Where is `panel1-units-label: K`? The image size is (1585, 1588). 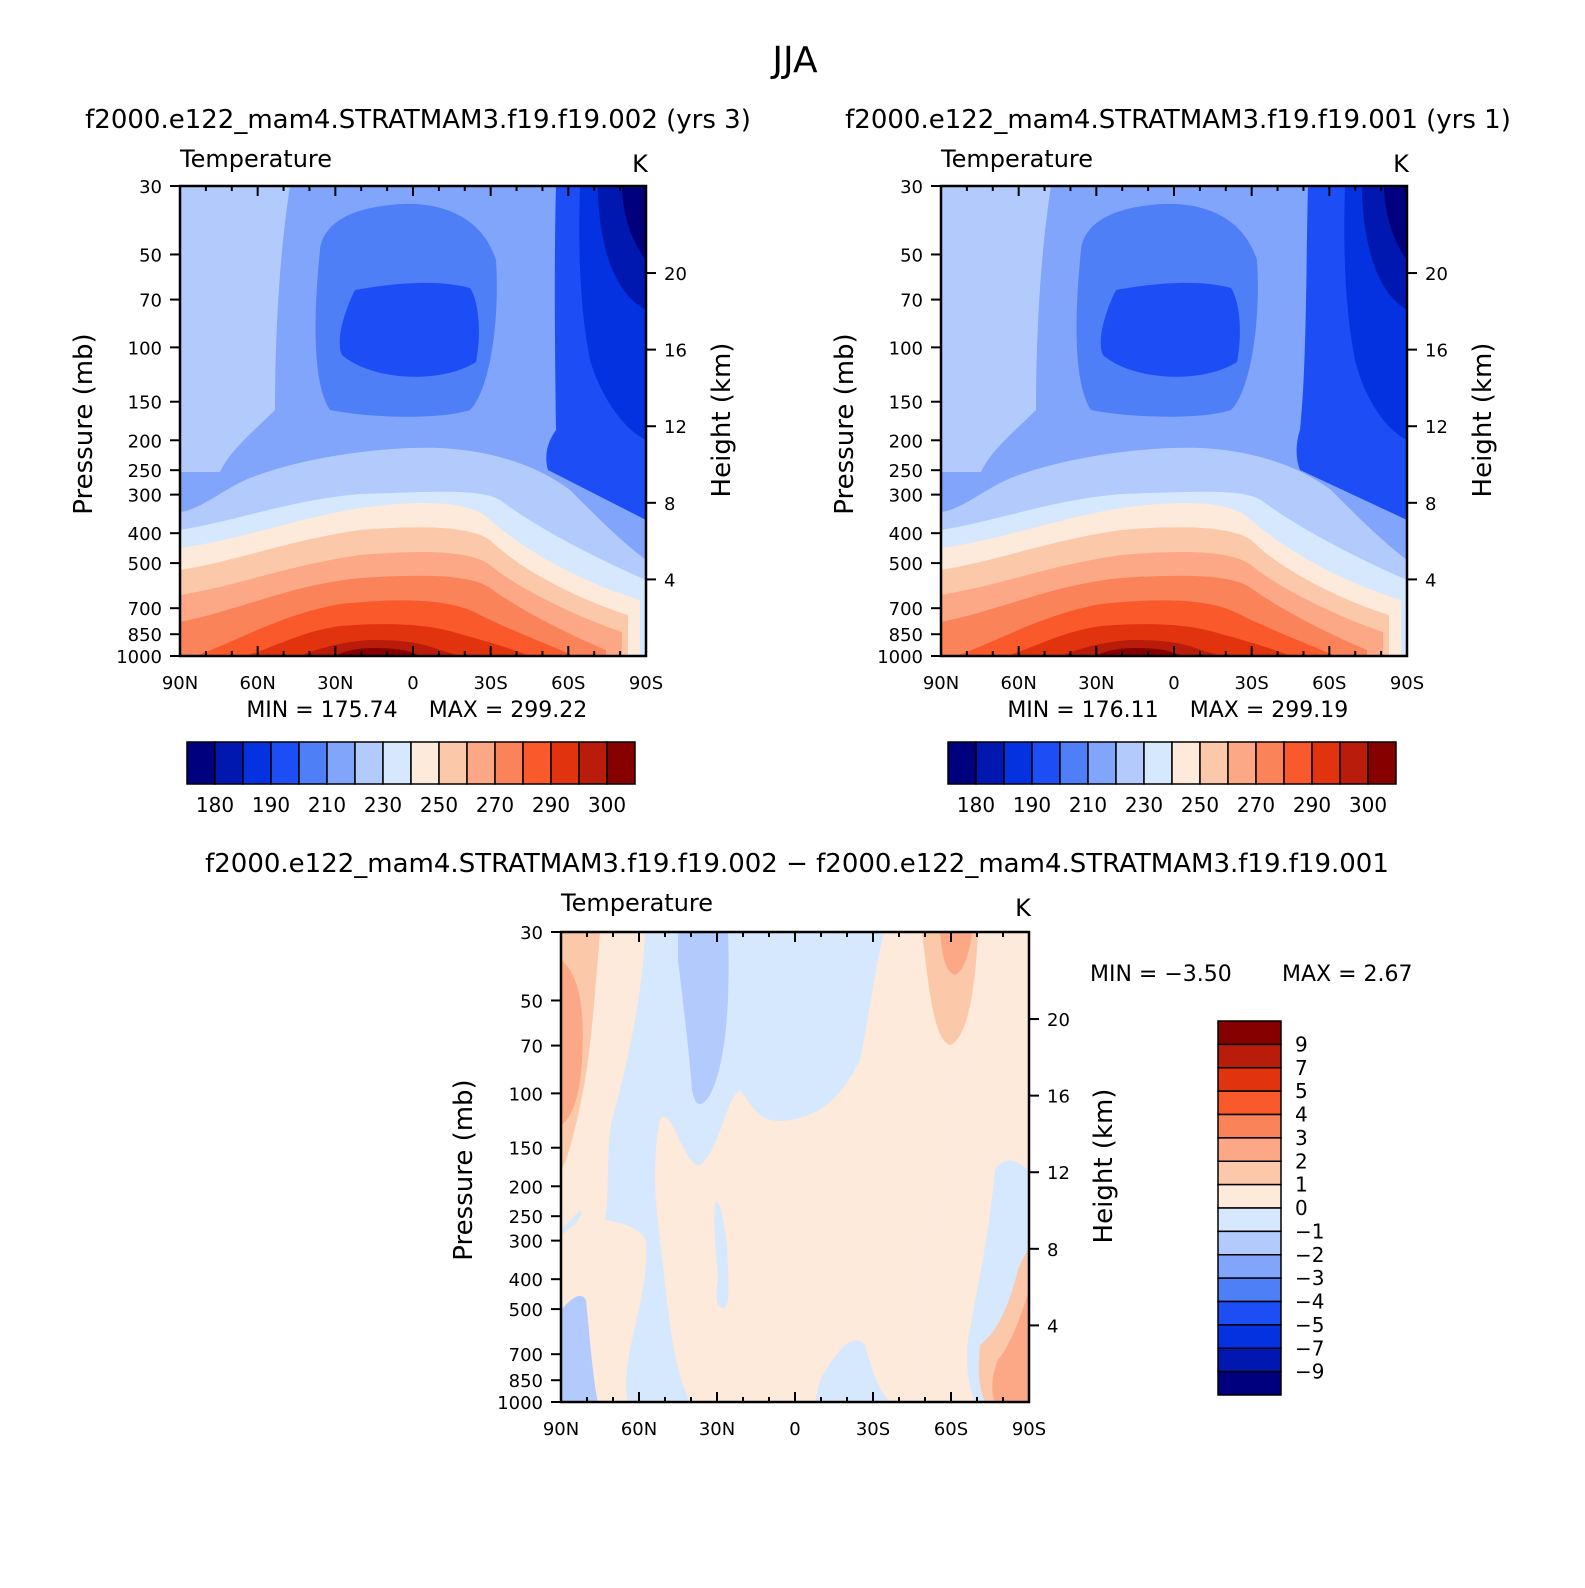
panel1-units-label: K is located at coordinates (640, 164).